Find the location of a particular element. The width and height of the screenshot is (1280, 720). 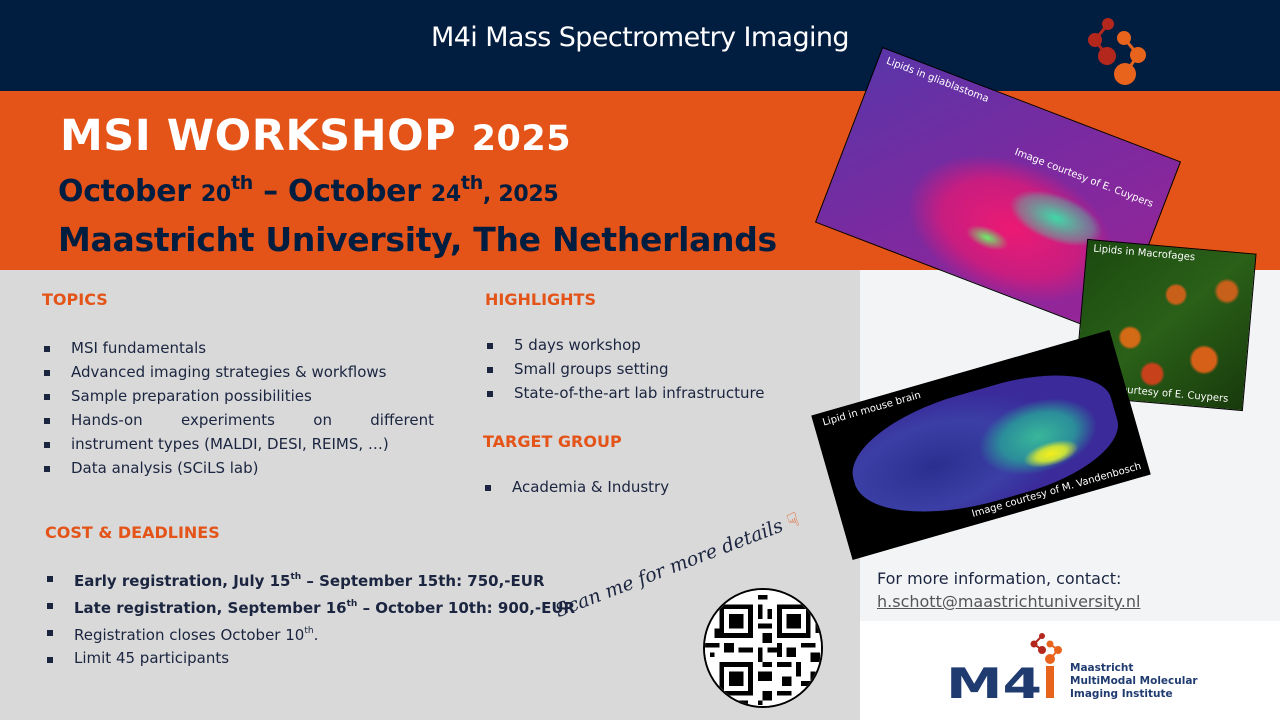

workshop-title: MSI WORKSHOP 2025 is located at coordinates (315, 136).